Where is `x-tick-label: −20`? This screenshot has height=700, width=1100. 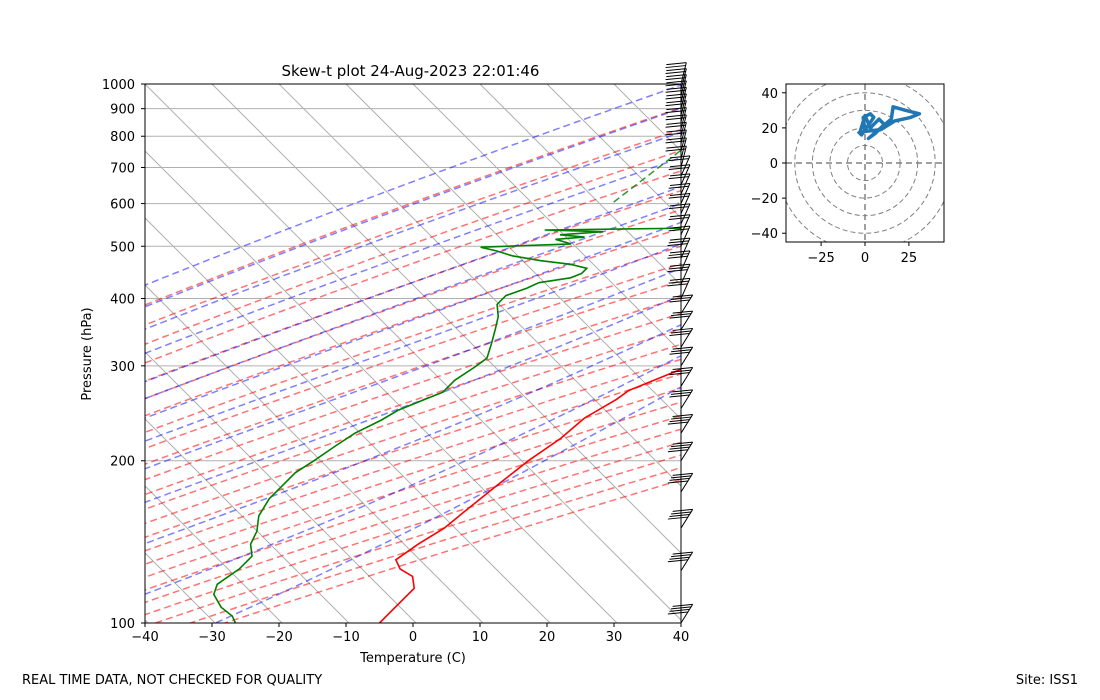 x-tick-label: −20 is located at coordinates (278, 637).